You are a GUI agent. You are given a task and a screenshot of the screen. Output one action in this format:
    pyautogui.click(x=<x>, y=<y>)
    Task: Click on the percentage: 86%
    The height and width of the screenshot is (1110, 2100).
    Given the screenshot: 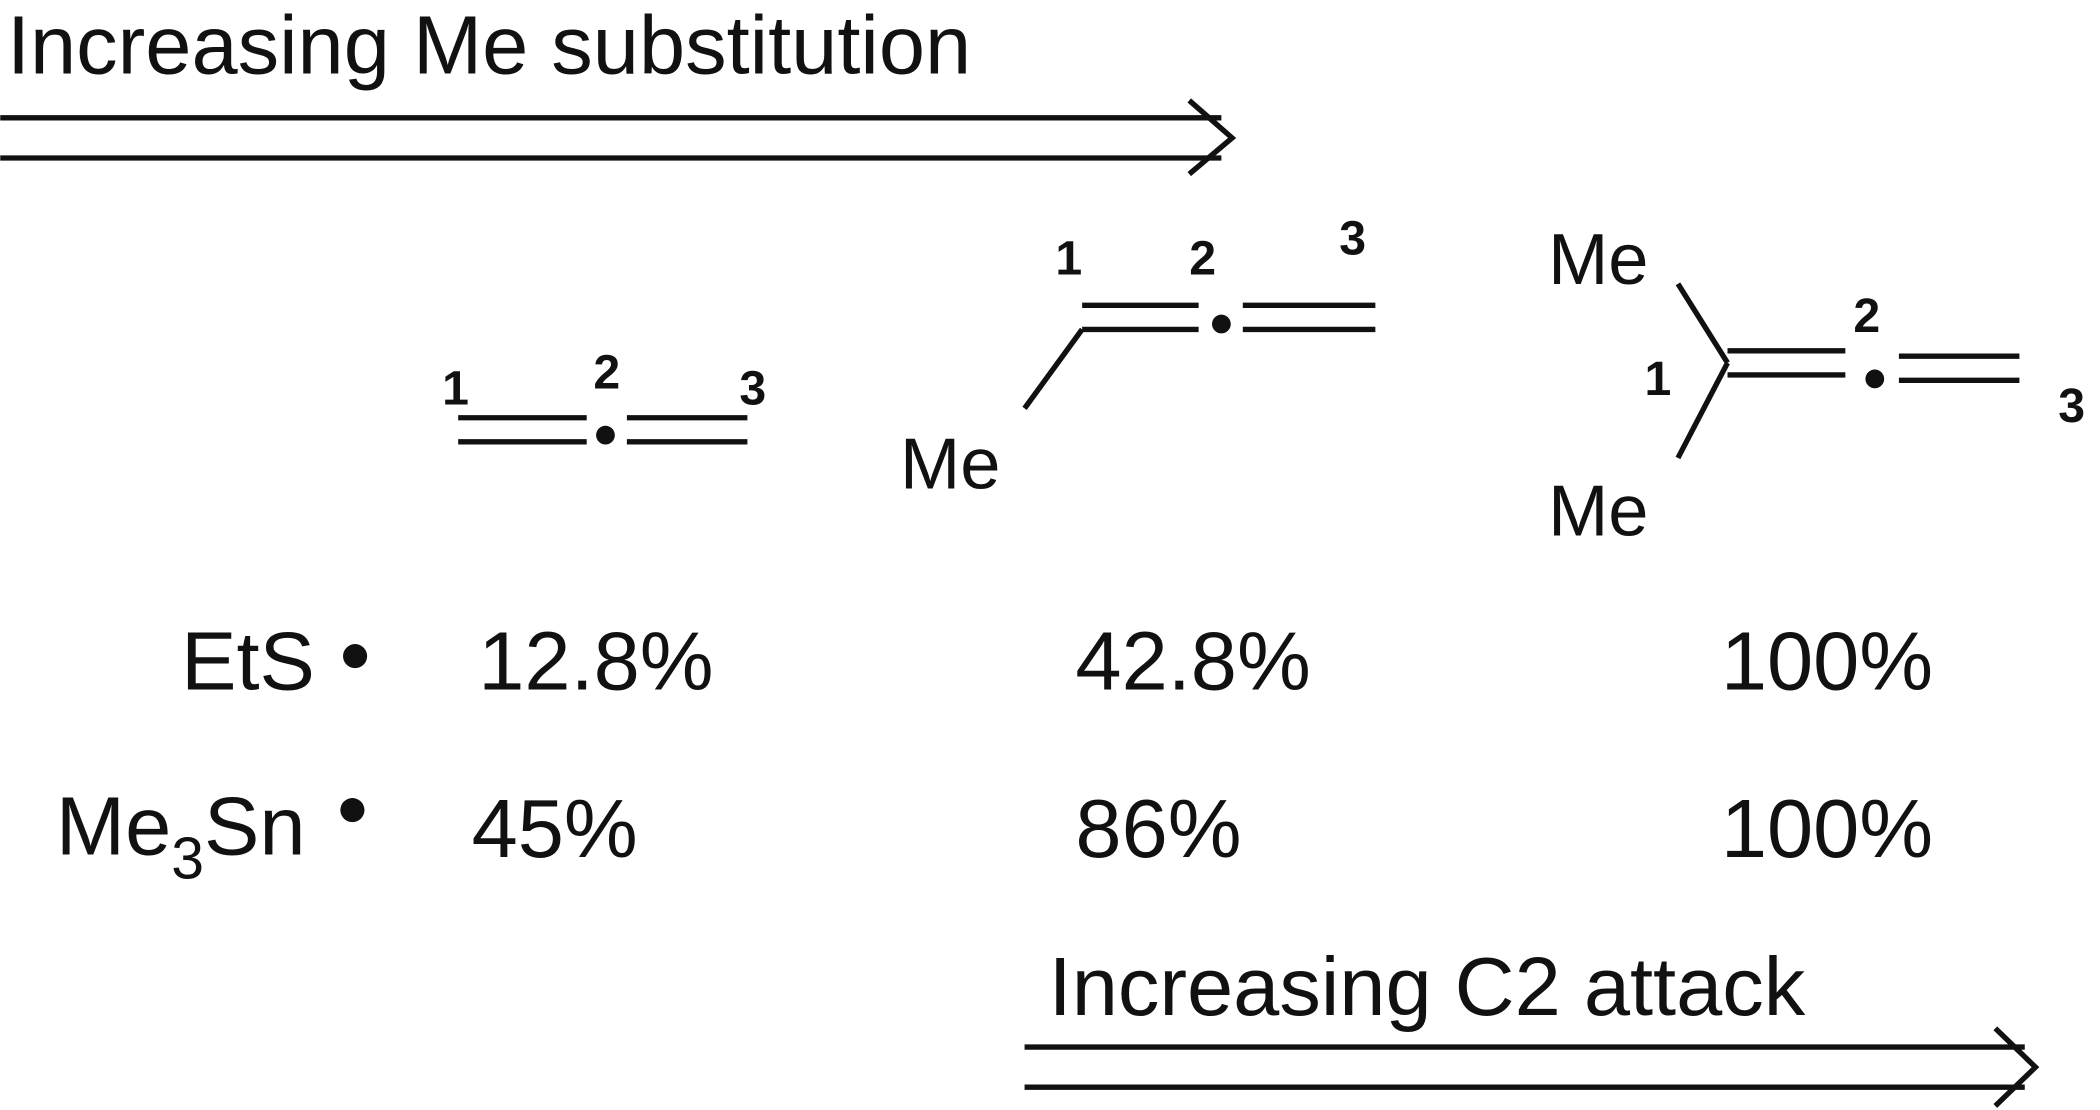 What is the action you would take?
    pyautogui.click(x=1158, y=828)
    